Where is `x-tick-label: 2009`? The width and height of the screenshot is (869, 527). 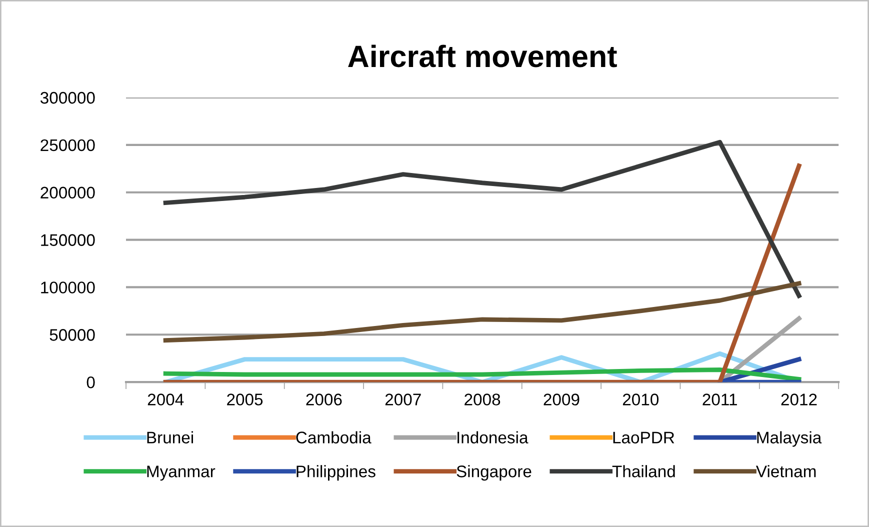 x-tick-label: 2009 is located at coordinates (562, 400).